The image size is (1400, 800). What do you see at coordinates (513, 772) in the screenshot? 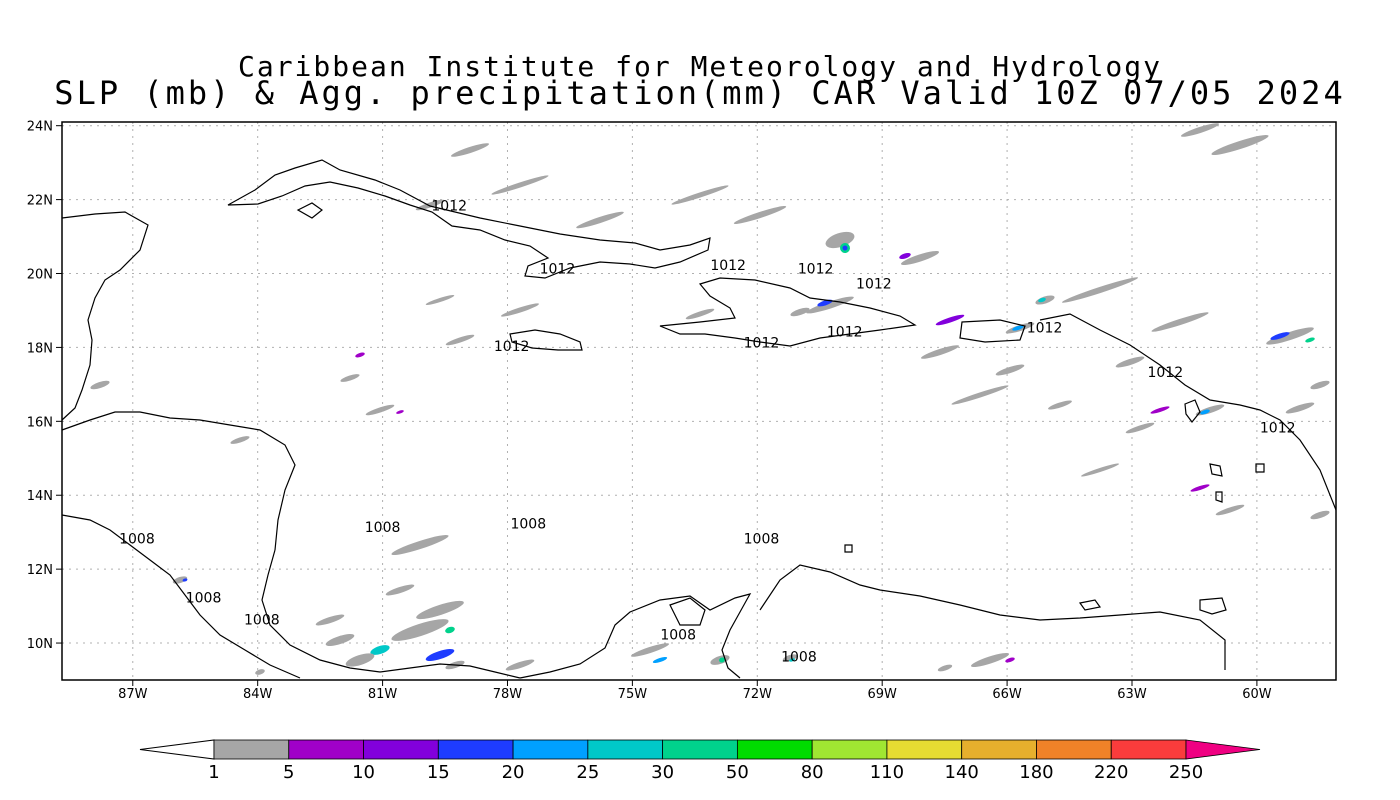
I see `colorbar-label: 20` at bounding box center [513, 772].